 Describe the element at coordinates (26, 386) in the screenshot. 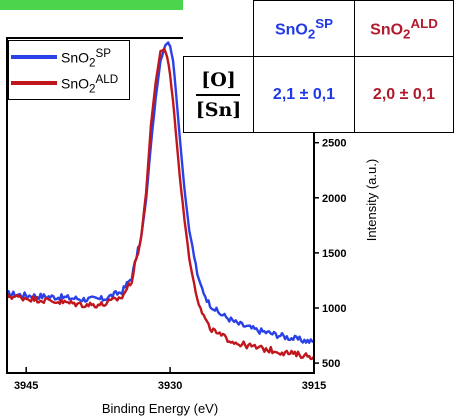

I see `x-tick-label: 3945` at that location.